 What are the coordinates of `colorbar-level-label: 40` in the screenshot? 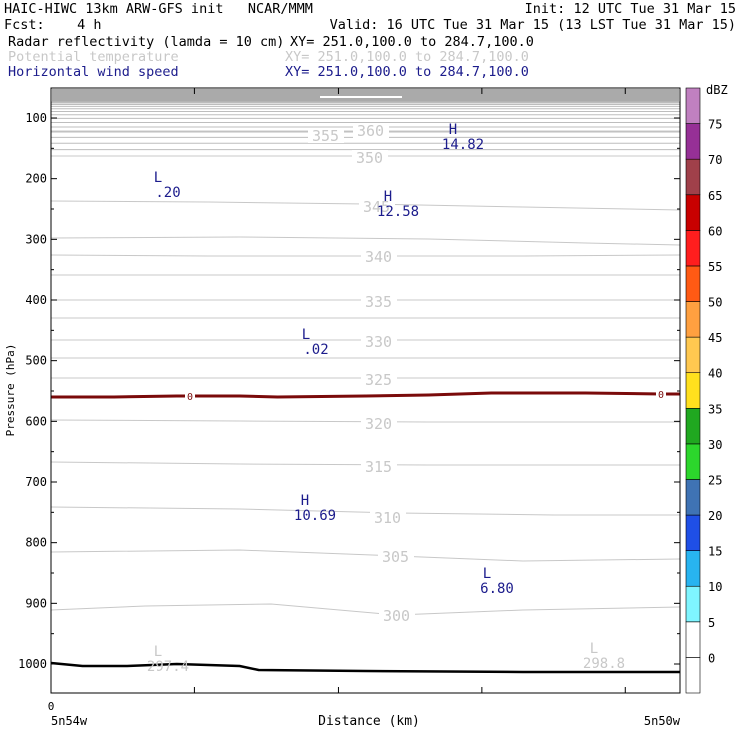 It's located at (715, 374).